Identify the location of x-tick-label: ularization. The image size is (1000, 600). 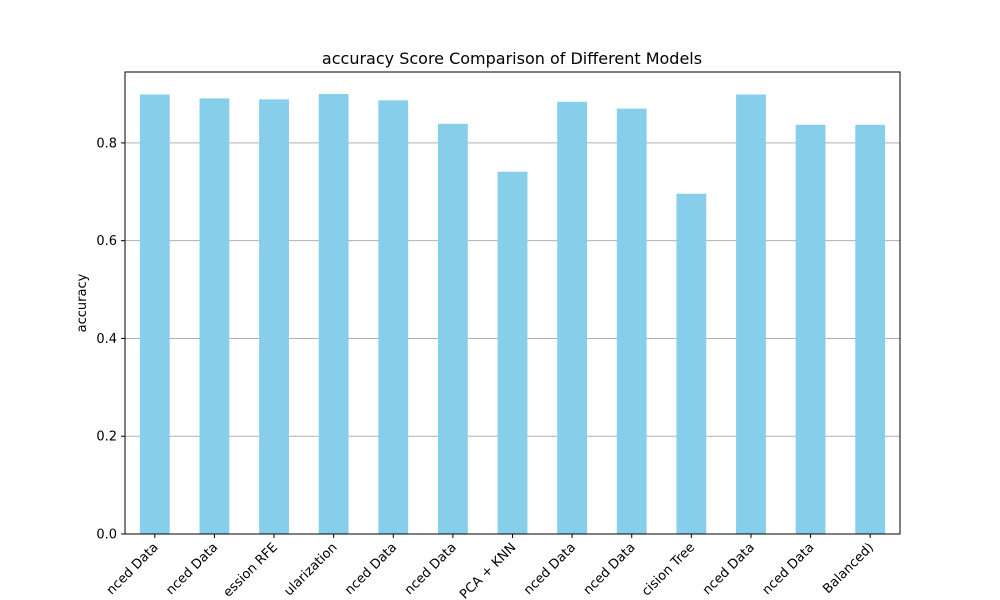
(310, 569).